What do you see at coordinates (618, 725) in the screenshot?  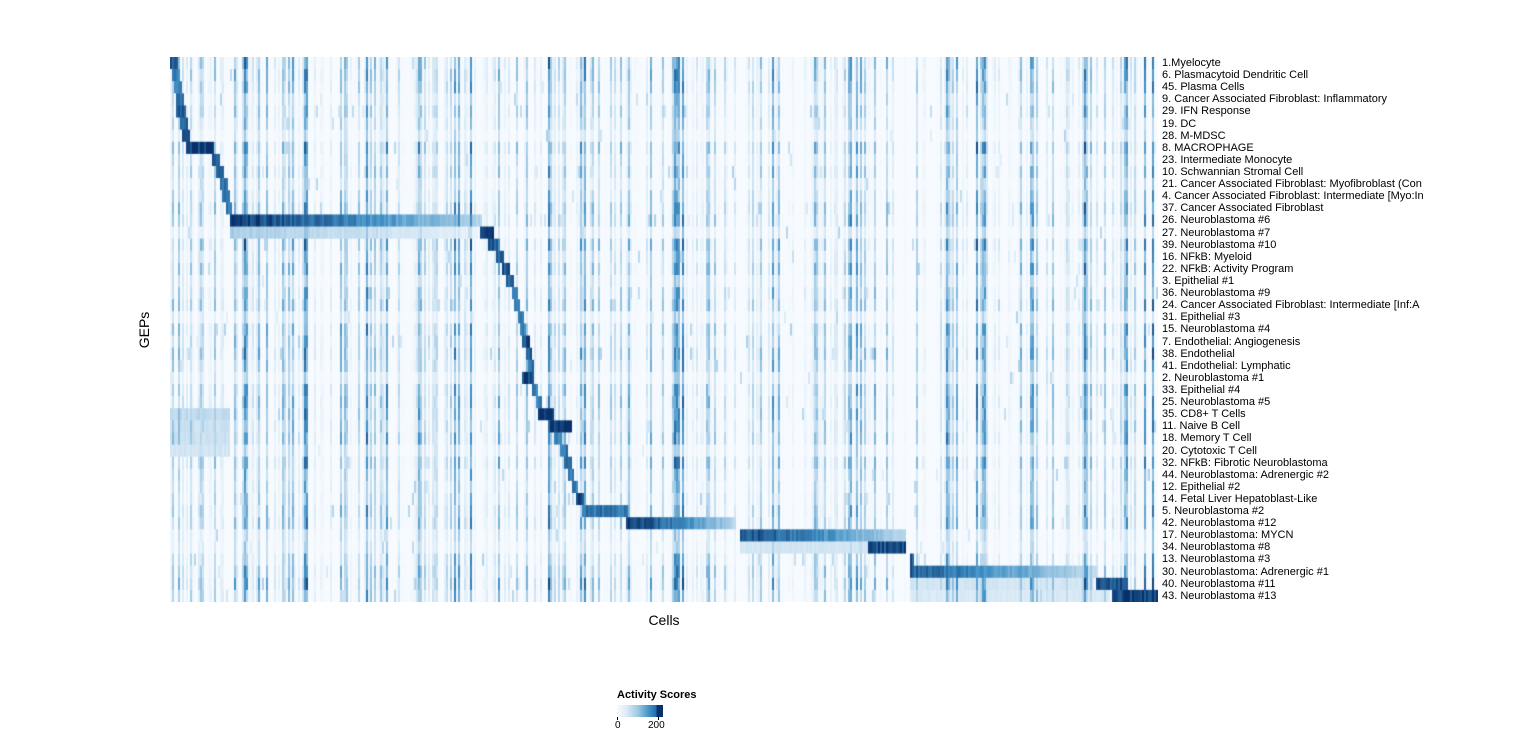 I see `legend-tick-min-label: 0` at bounding box center [618, 725].